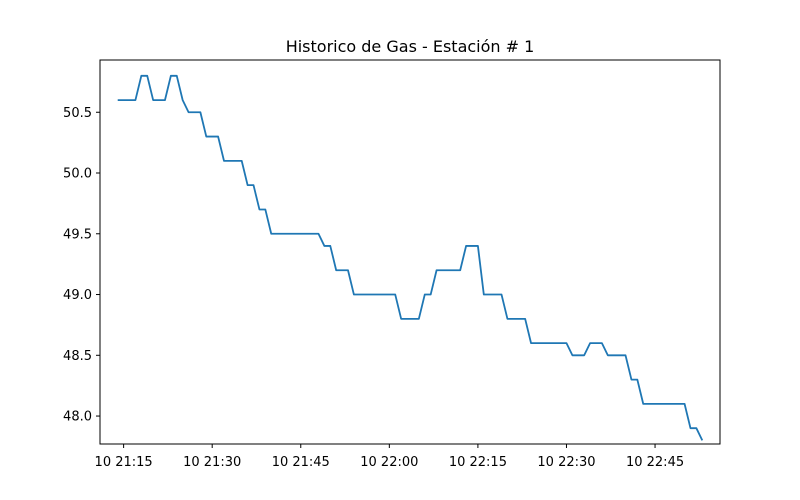  What do you see at coordinates (77, 356) in the screenshot?
I see `y-tick-label: 48.5` at bounding box center [77, 356].